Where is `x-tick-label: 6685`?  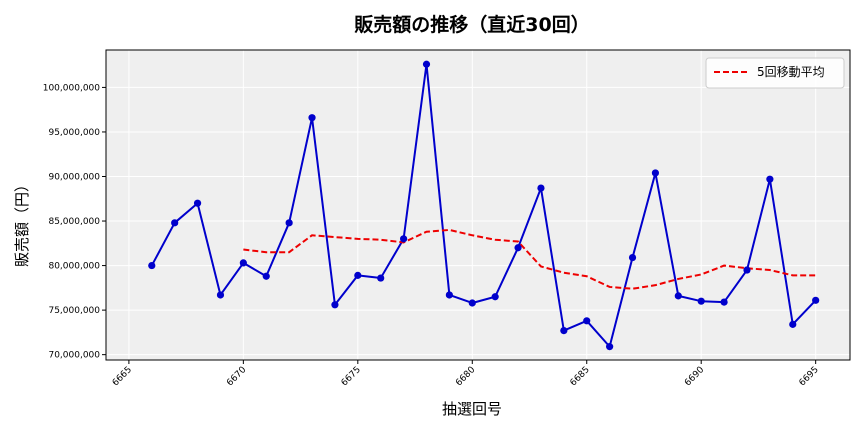 x-tick-label: 6685 is located at coordinates (580, 376).